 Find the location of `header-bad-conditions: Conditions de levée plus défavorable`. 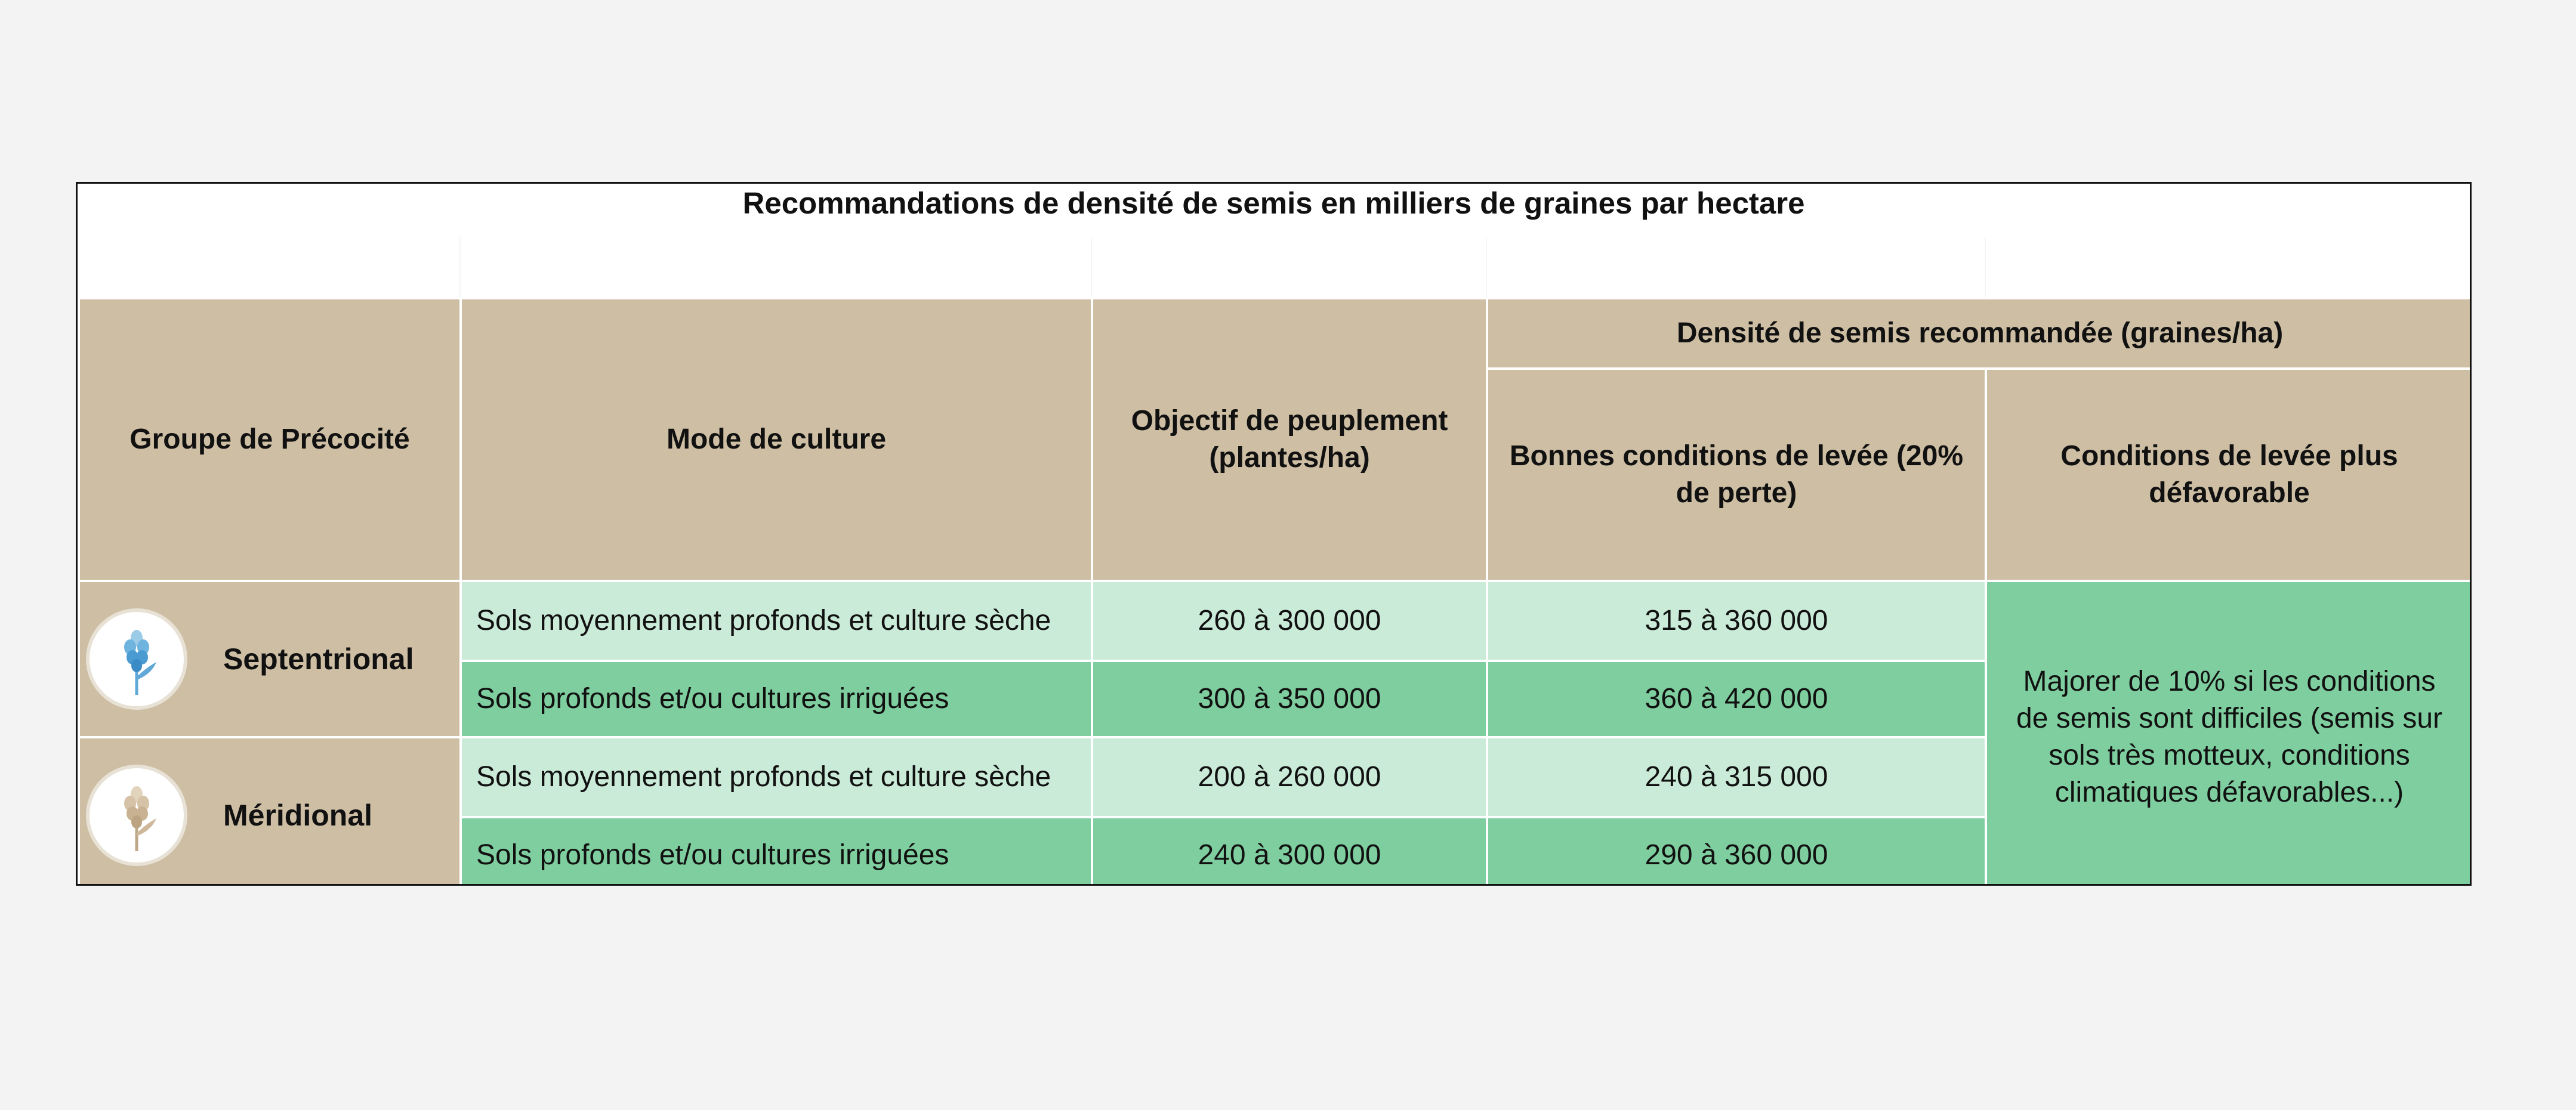

header-bad-conditions: Conditions de levée plus défavorable is located at coordinates (2227, 474).